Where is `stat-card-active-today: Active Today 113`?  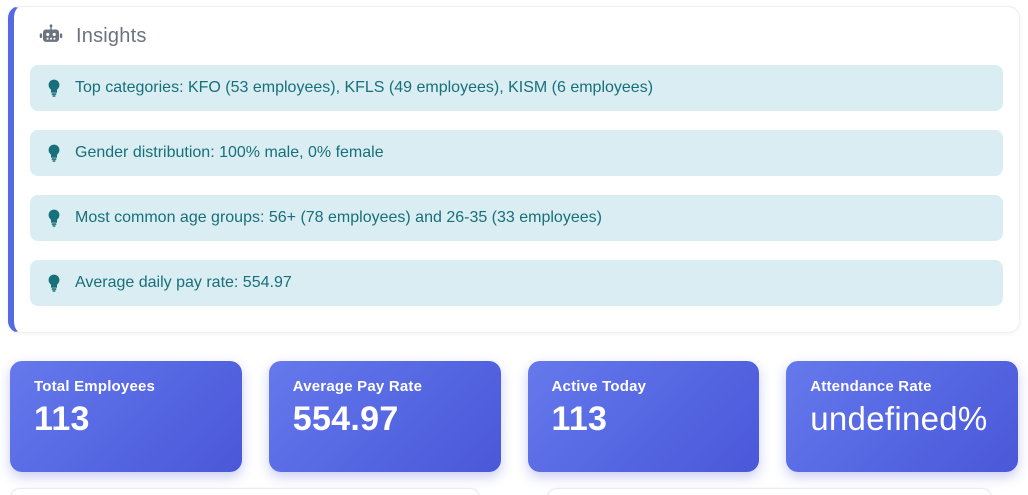
stat-card-active-today: Active Today 113 is located at coordinates (643, 416).